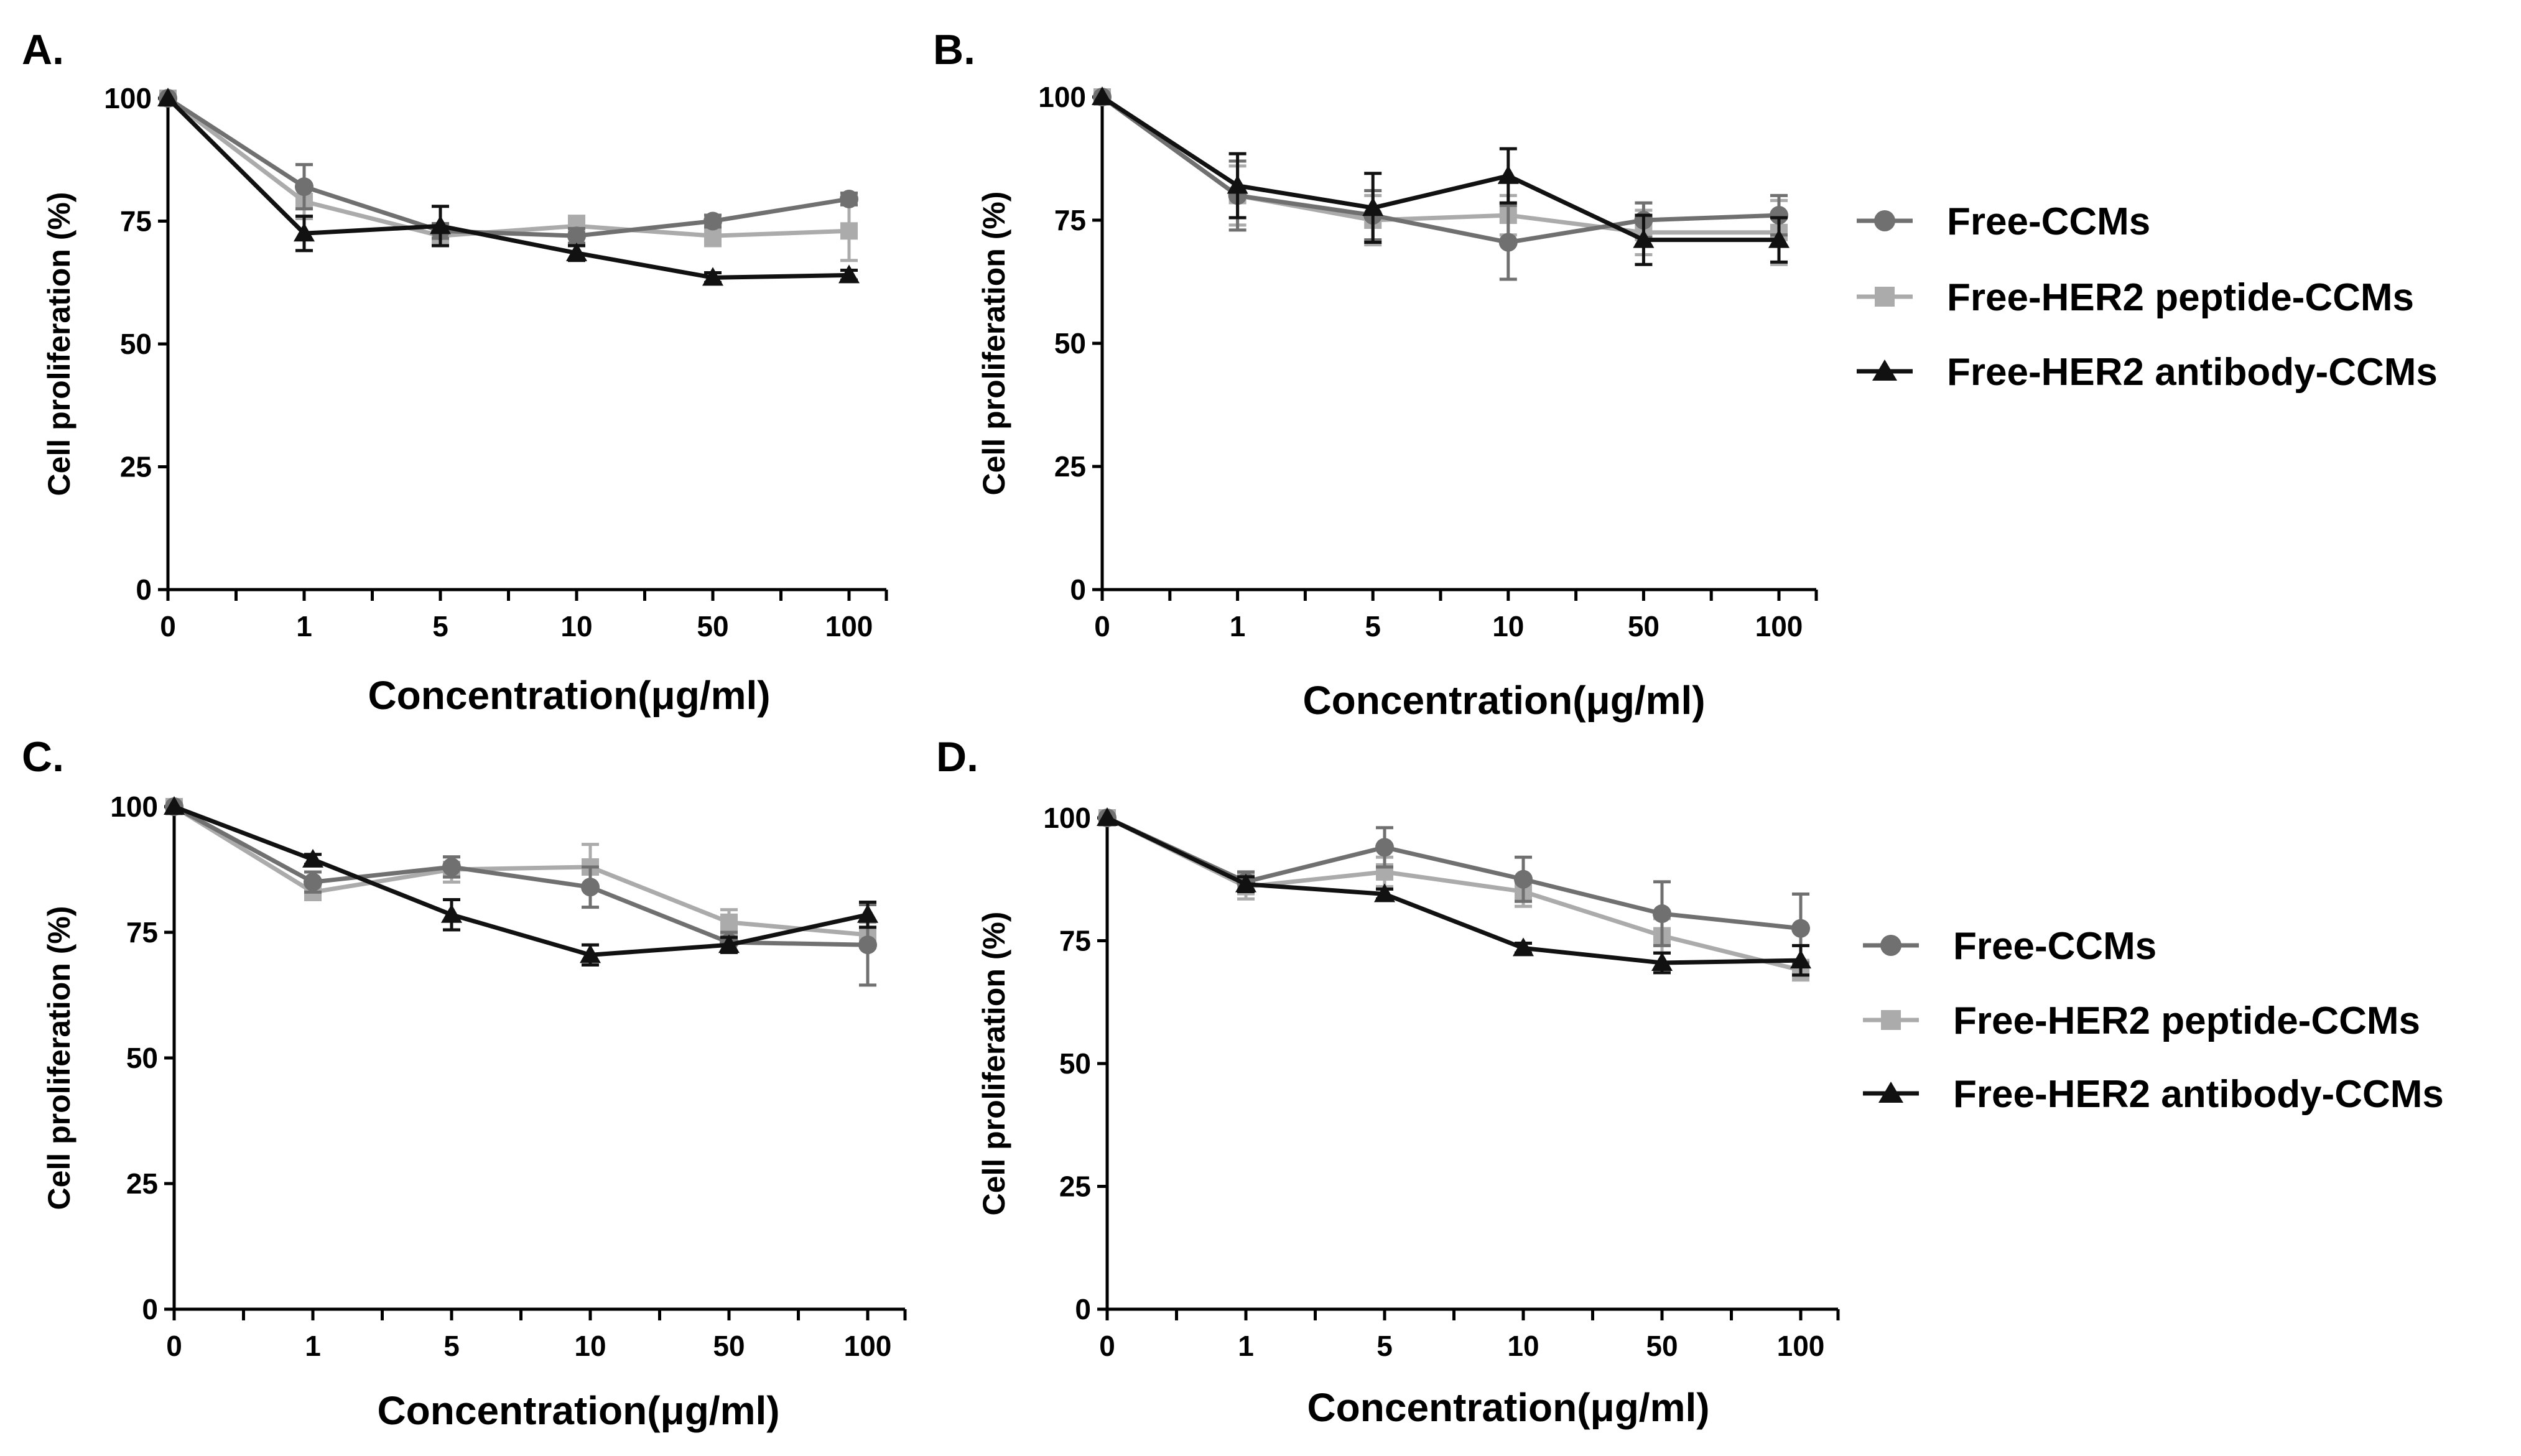 This screenshot has width=2521, height=1456. Describe the element at coordinates (136, 221) in the screenshot. I see `panel-a-y-tick-label-75: 75` at that location.